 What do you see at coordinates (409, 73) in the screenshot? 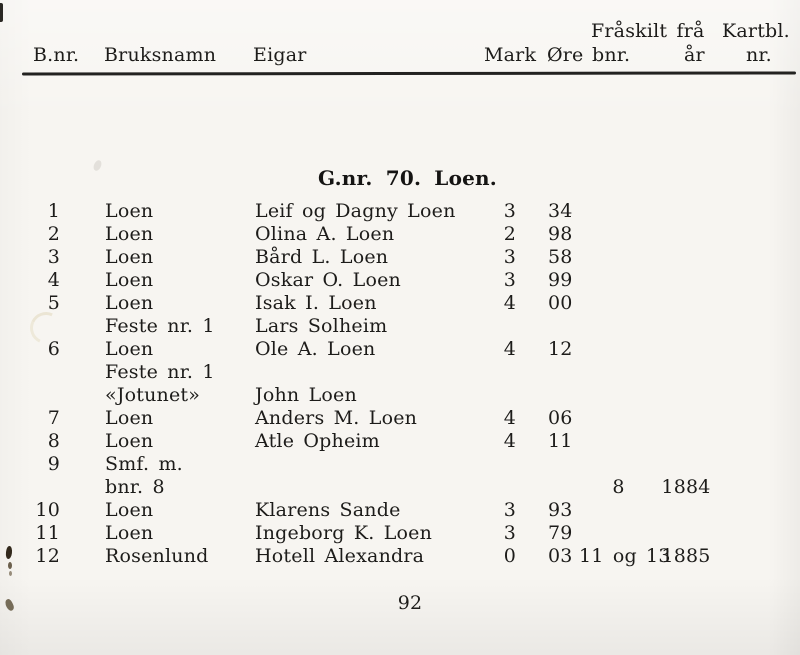
I see `header-rule` at bounding box center [409, 73].